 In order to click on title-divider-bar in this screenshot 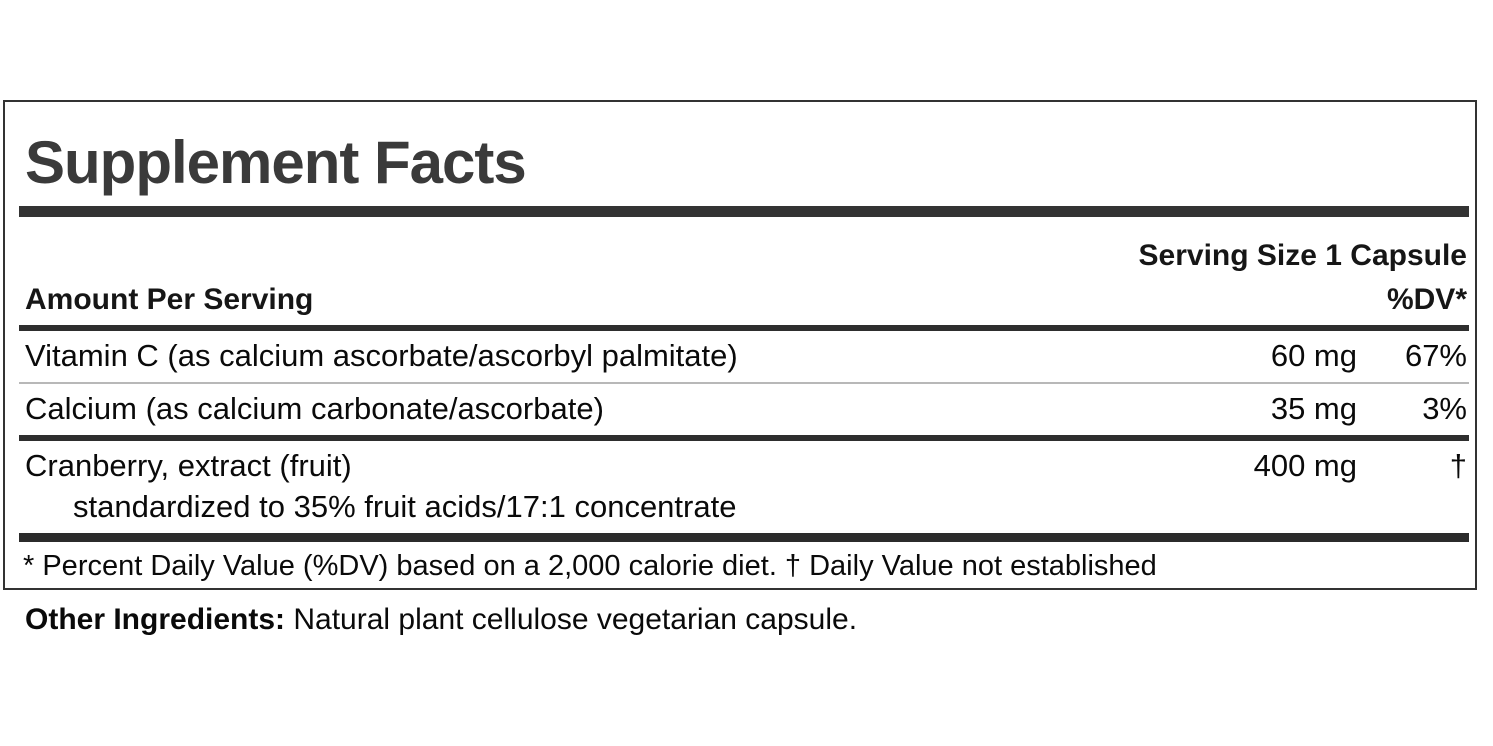, I will do `click(744, 211)`.